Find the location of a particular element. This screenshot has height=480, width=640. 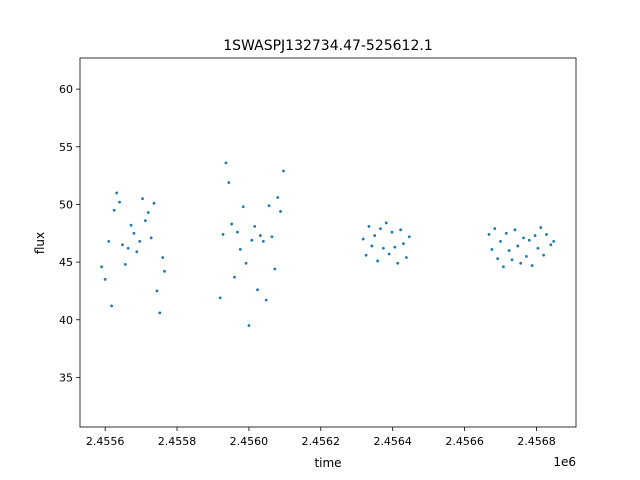

y-tick-label: 35 is located at coordinates (66, 377).